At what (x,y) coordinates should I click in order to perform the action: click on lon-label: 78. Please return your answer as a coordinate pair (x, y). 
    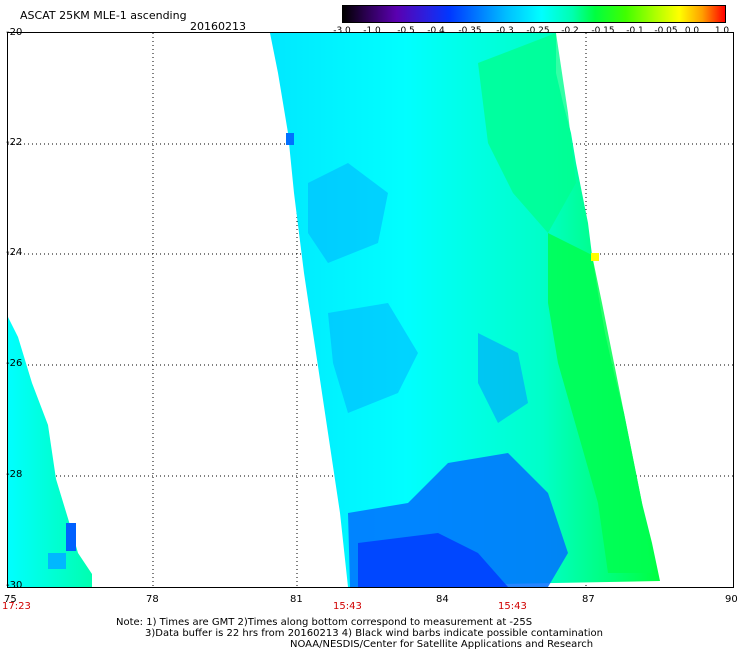
    Looking at the image, I should click on (152, 599).